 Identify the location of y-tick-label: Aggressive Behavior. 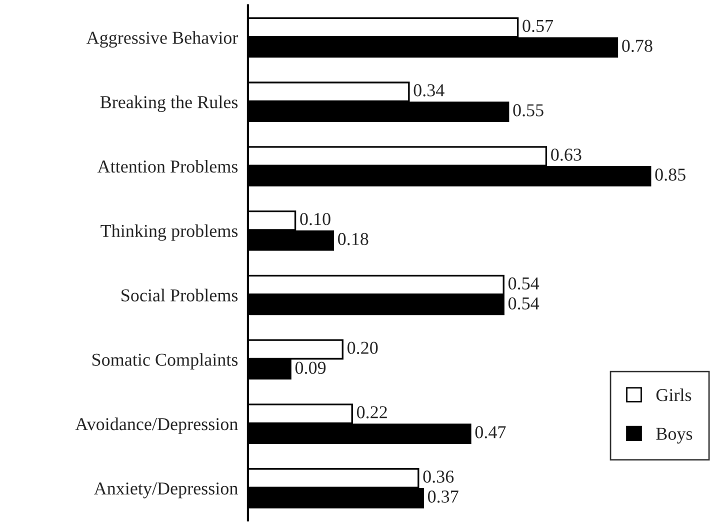
(162, 39).